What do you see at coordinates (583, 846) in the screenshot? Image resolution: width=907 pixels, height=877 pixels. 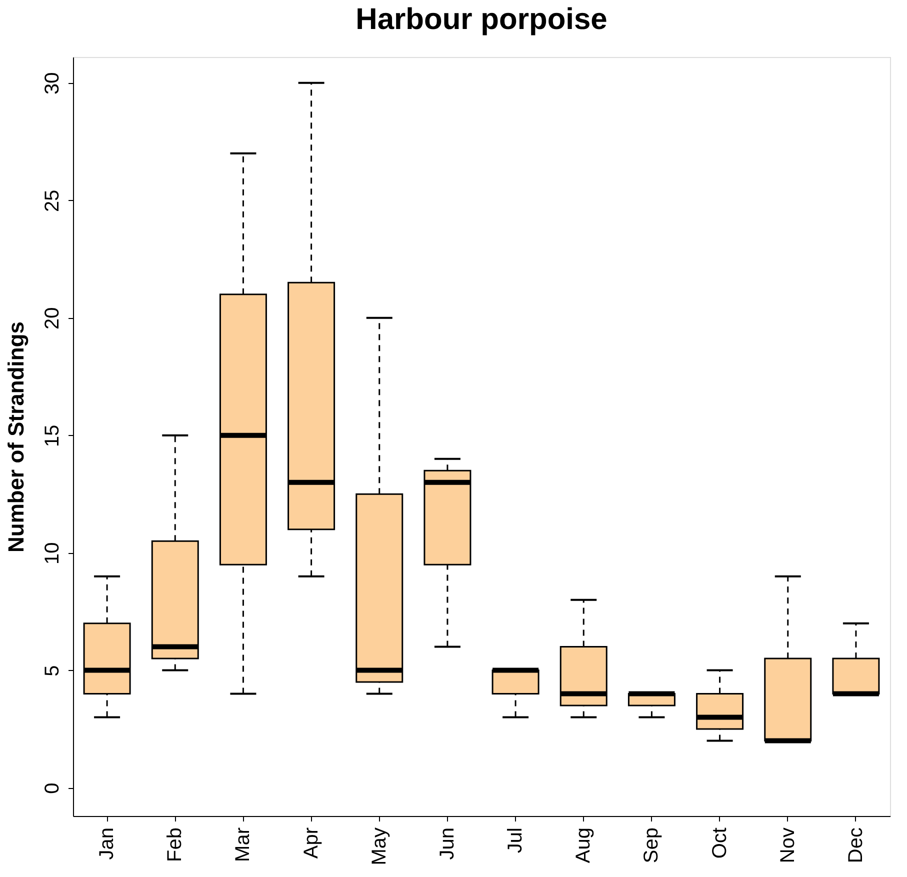 I see `x-tick-label: Aug` at bounding box center [583, 846].